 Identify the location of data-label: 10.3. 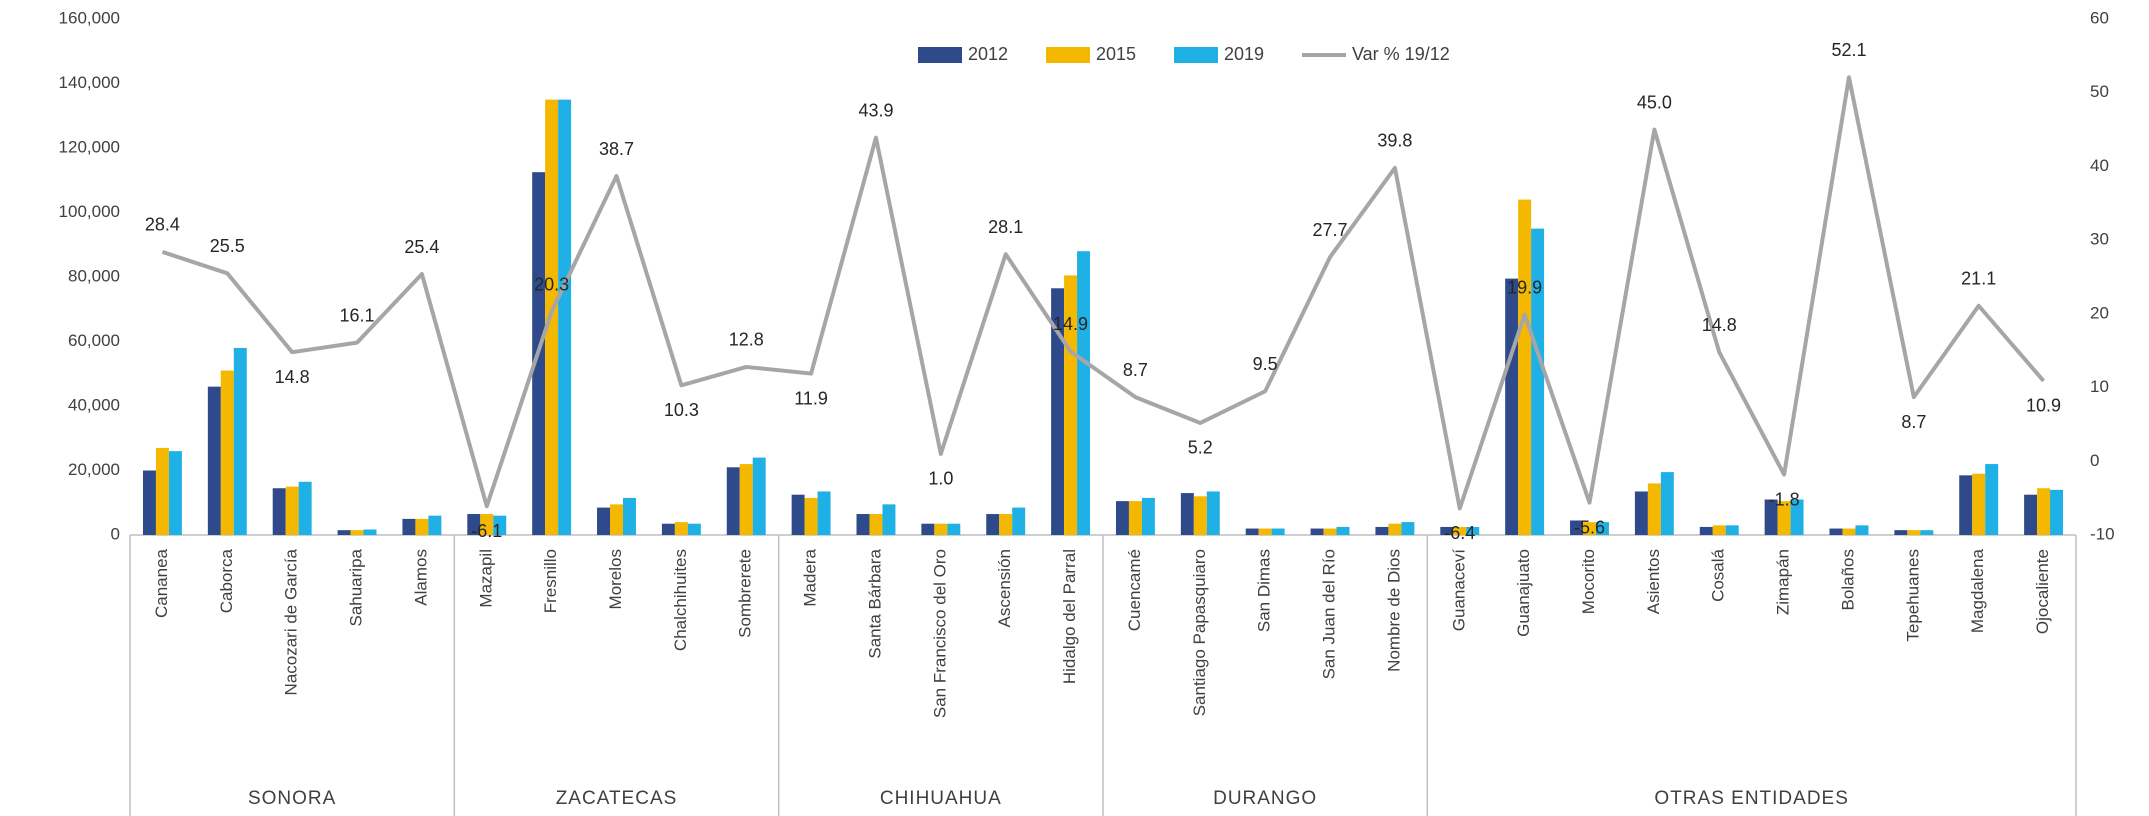
(681, 410).